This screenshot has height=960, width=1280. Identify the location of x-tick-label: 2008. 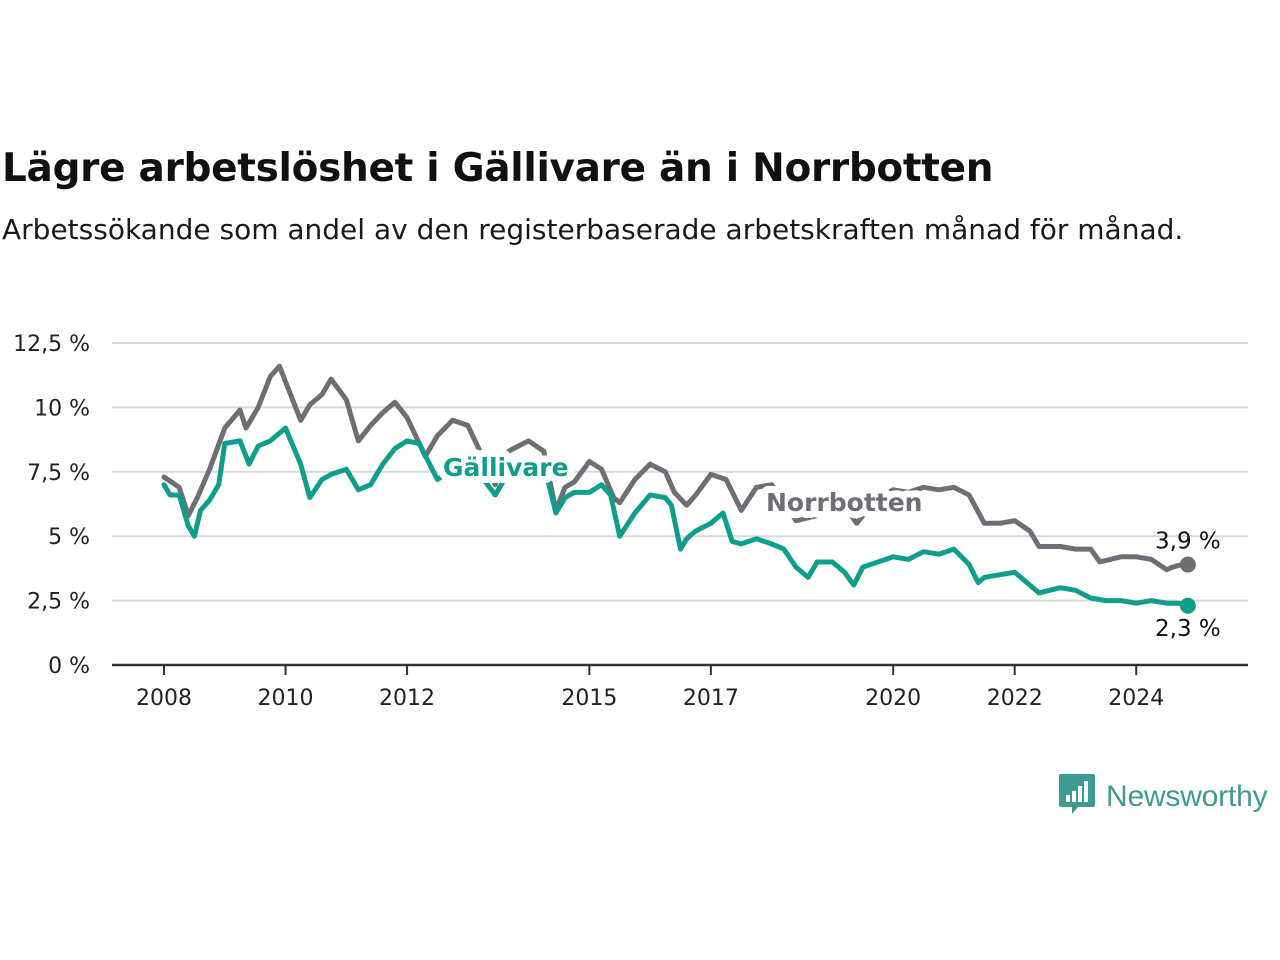
(164, 698).